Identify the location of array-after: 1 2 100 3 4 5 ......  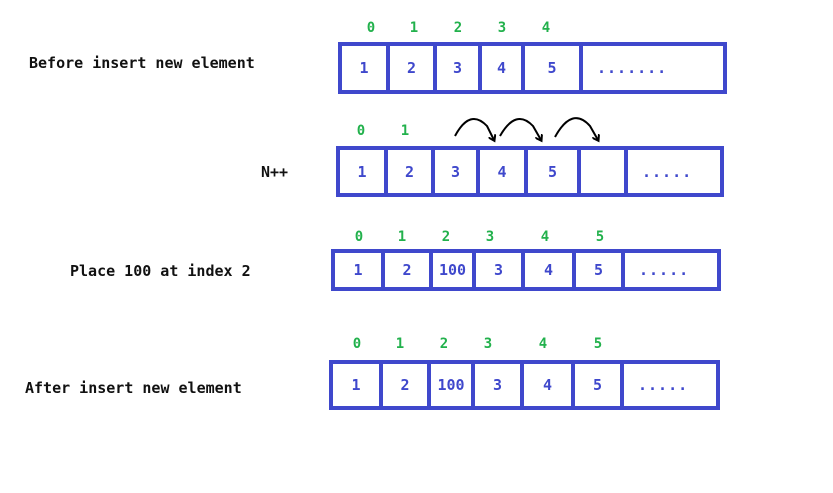
(524, 385).